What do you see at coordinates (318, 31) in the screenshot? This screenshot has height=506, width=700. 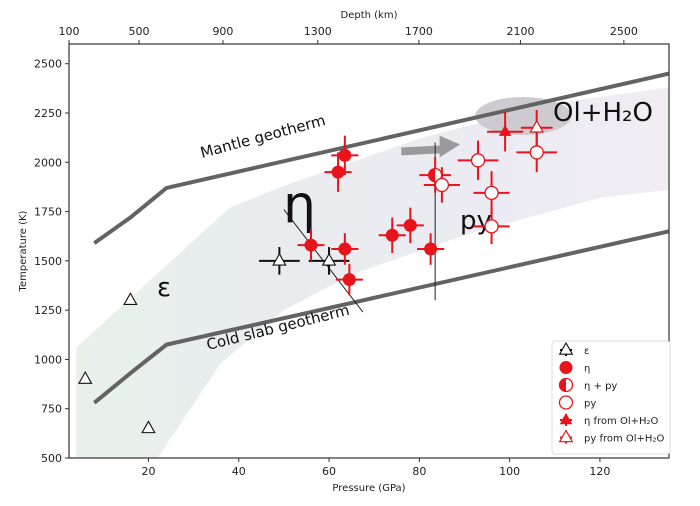 I see `top-tick-label: 1300` at bounding box center [318, 31].